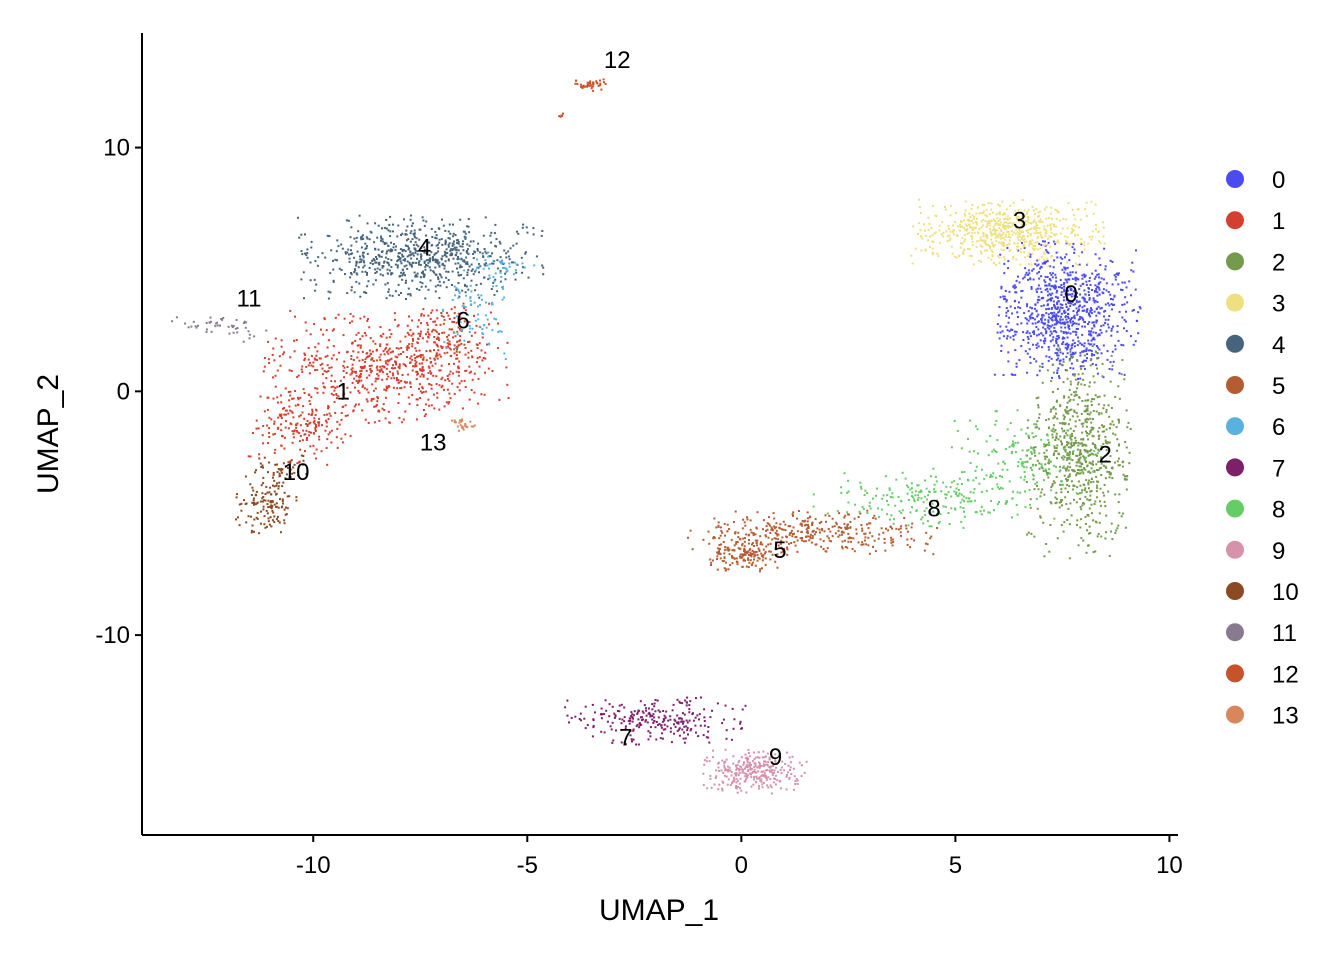 Image resolution: width=1344 pixels, height=960 pixels. Describe the element at coordinates (489, 305) in the screenshot. I see `cluster-6-points` at that location.